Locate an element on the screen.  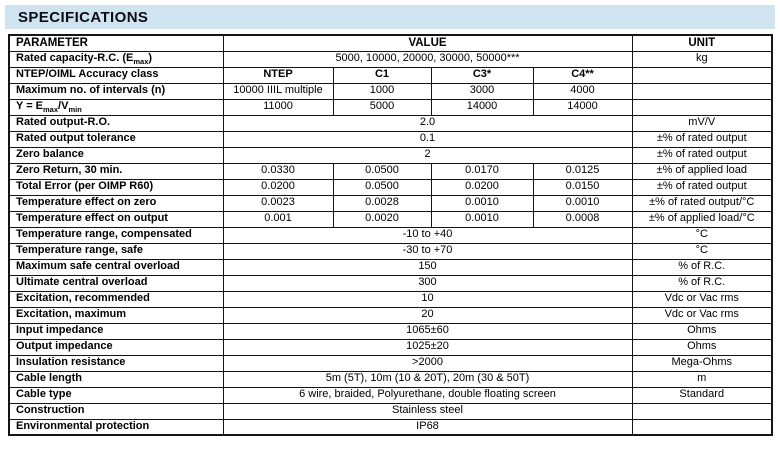
table-row: Y = Emax/Vmin 11000 5000 14000 14000 is located at coordinates (390, 107).